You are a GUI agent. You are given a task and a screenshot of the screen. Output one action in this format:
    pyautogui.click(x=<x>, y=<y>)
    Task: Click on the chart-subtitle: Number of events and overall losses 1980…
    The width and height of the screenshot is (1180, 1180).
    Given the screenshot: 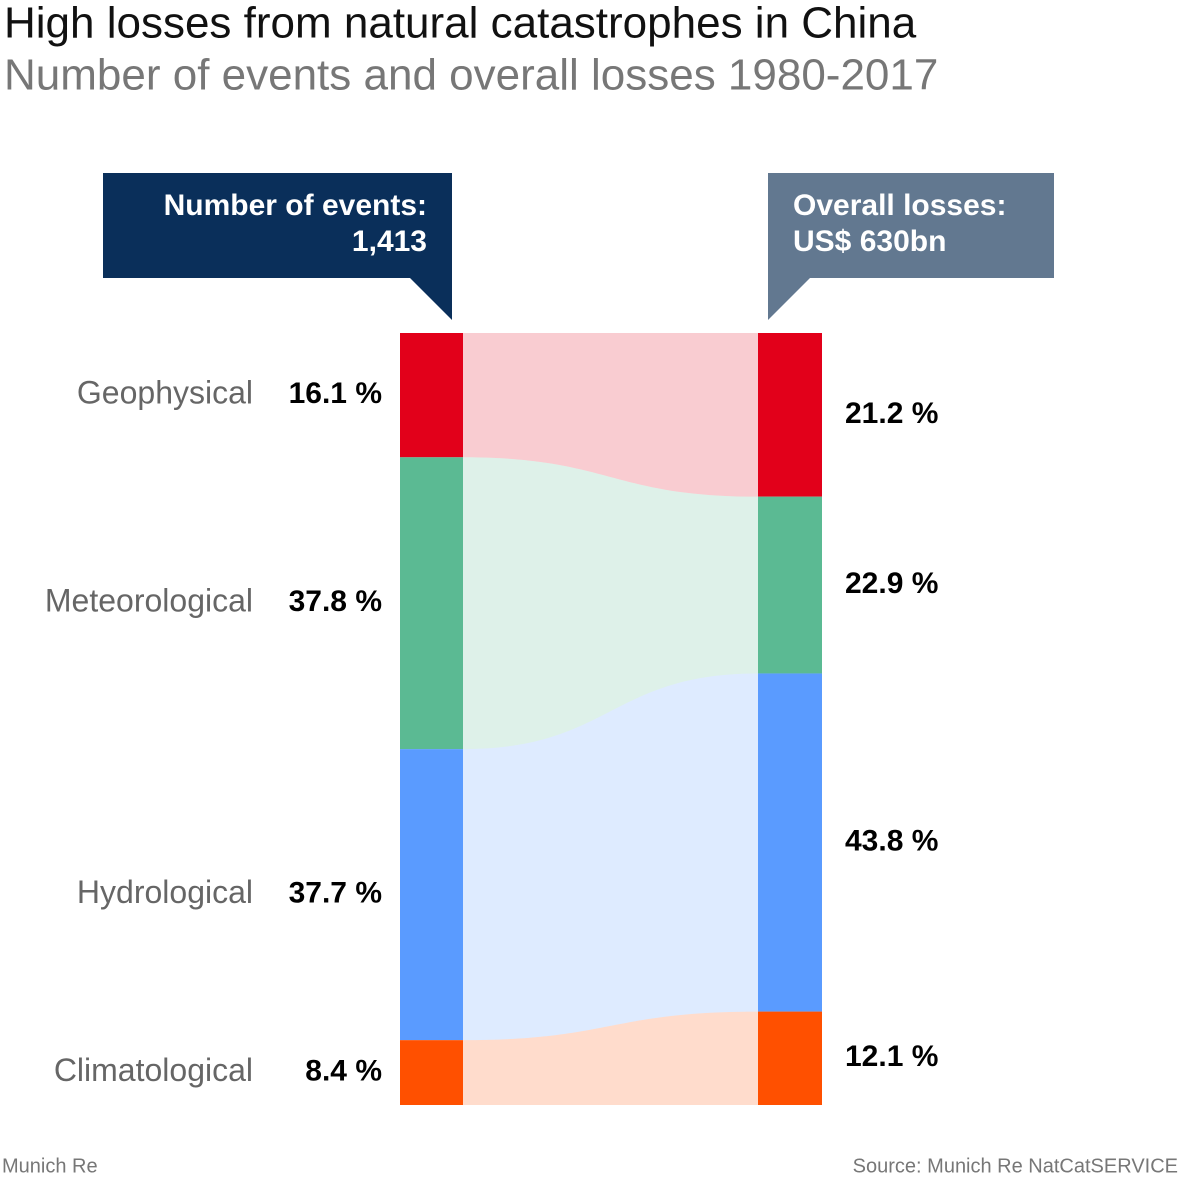 What is the action you would take?
    pyautogui.click(x=471, y=75)
    